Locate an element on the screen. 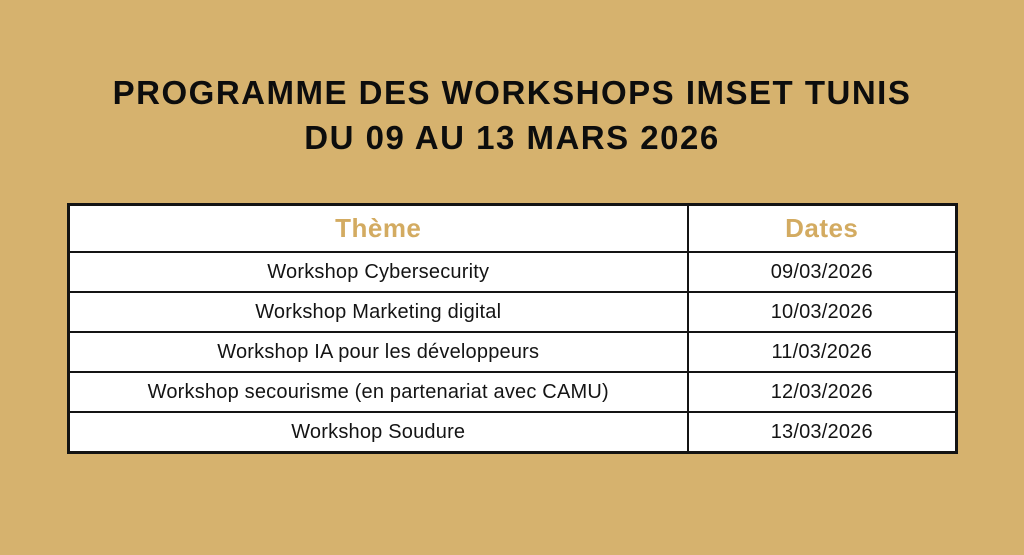 This screenshot has height=555, width=1024. table-row: Workshop Cybersecurity 09/03/2026 is located at coordinates (512, 272).